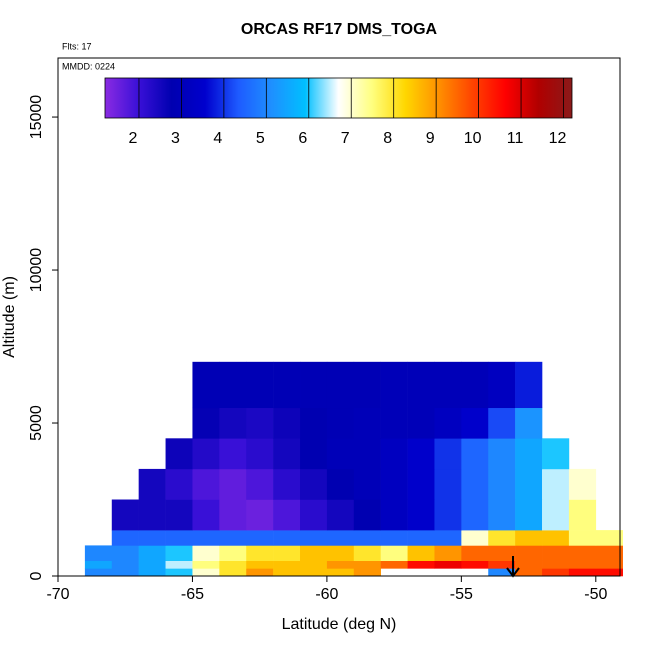  I want to click on colorbar-tick-label: 8, so click(387, 138).